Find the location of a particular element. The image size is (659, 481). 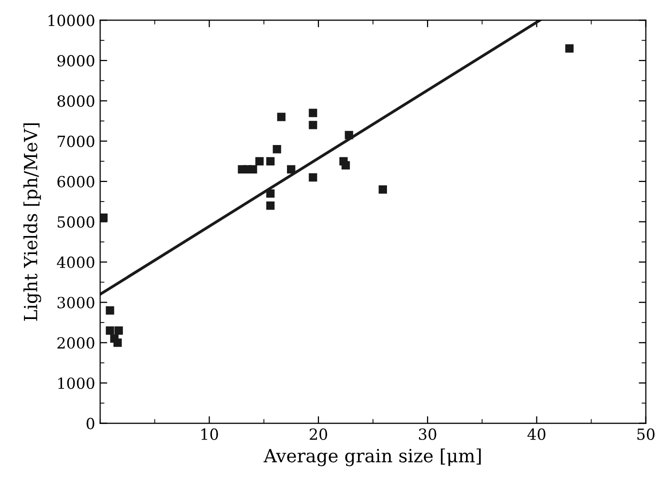

y-tick-label: 1000 is located at coordinates (76, 383).